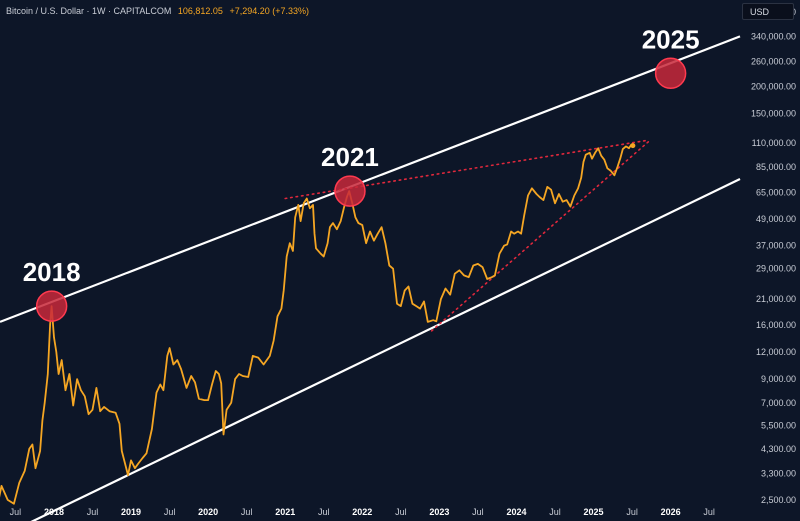 This screenshot has height=521, width=800. I want to click on y-tick-label: 65,000.00, so click(776, 193).